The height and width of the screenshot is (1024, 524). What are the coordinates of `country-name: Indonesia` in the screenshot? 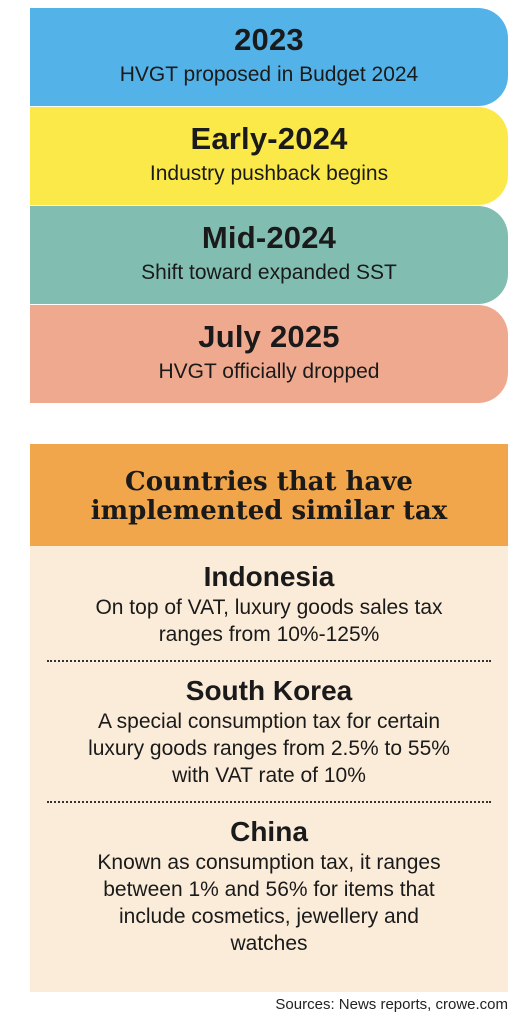 It's located at (269, 576).